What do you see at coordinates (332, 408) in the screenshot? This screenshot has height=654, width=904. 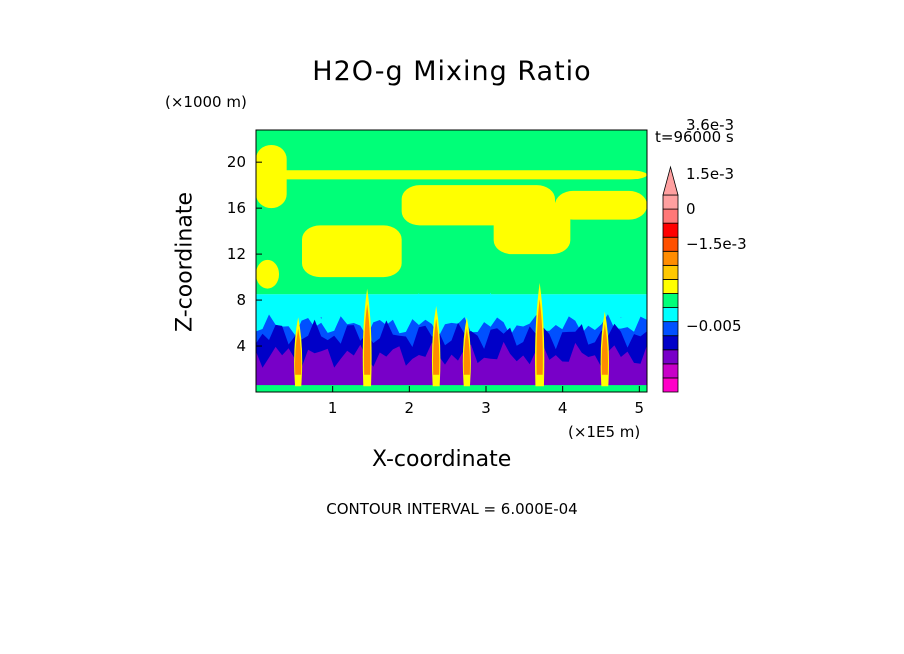 I see `x-tick-label: 1` at bounding box center [332, 408].